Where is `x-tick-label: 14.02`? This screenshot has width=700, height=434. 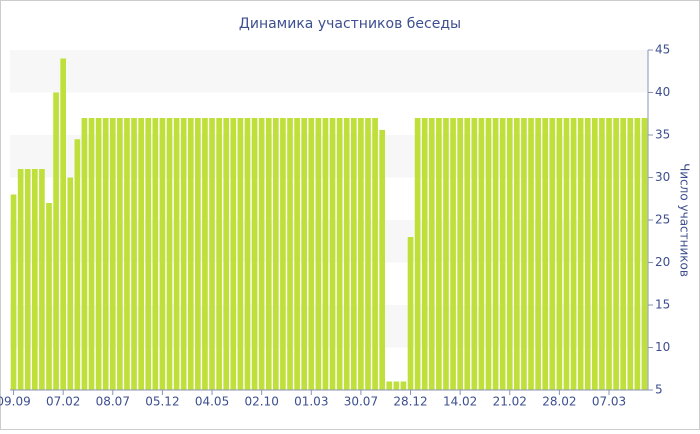 x-tick-label: 14.02 is located at coordinates (460, 402).